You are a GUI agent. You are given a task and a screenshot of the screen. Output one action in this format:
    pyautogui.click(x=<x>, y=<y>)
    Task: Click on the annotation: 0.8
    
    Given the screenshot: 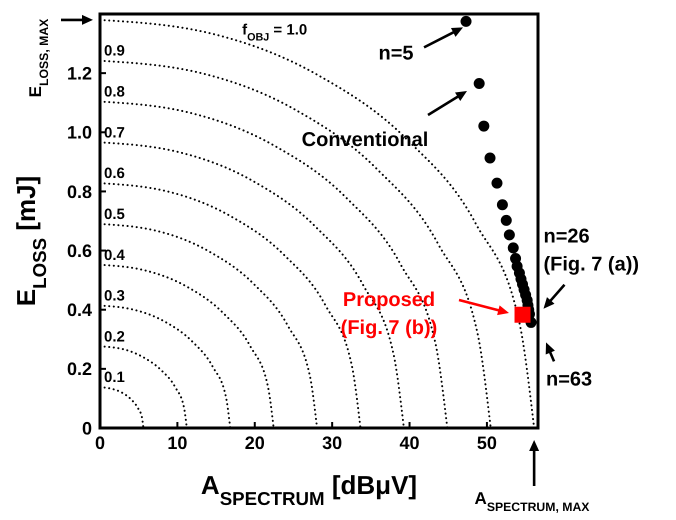 What is the action you would take?
    pyautogui.click(x=114, y=92)
    